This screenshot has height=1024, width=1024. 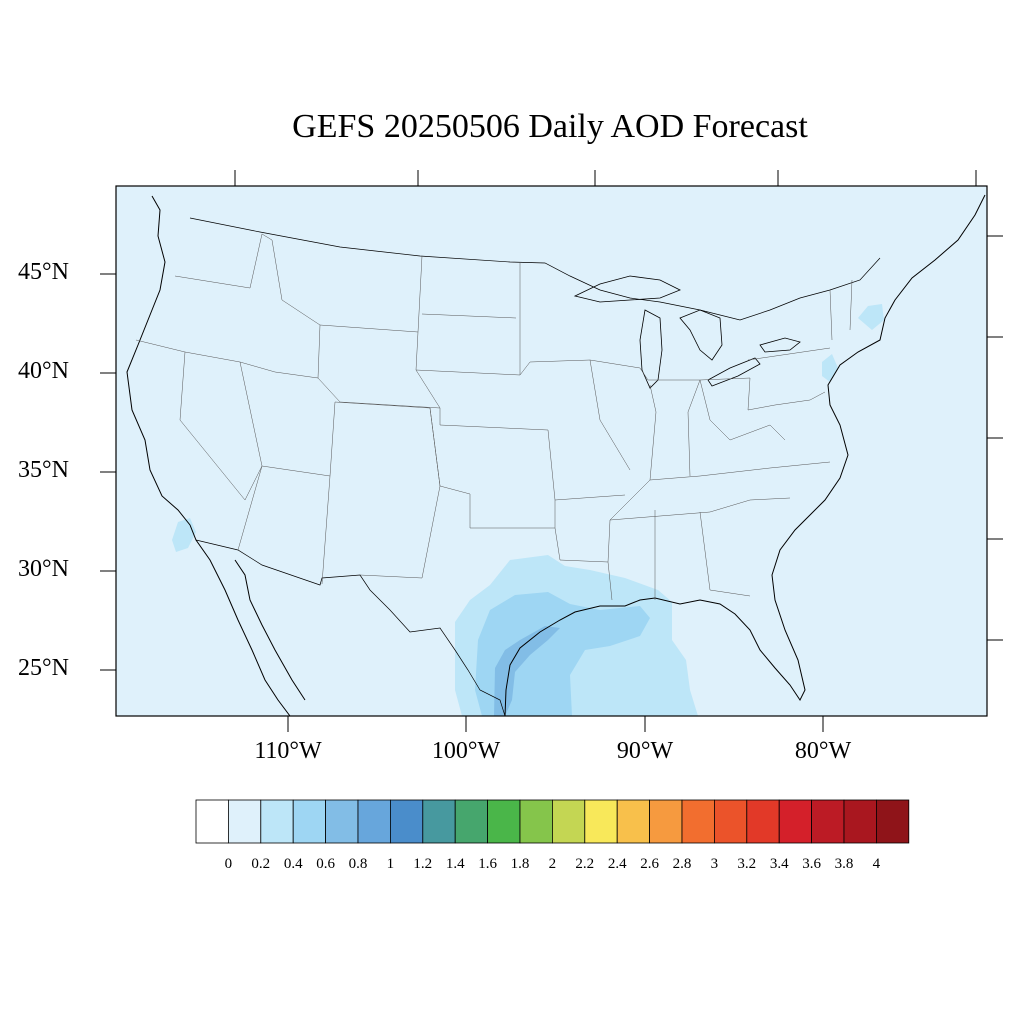 I want to click on map-title: GEFS 20250506 Daily AOD Forecast, so click(x=550, y=126).